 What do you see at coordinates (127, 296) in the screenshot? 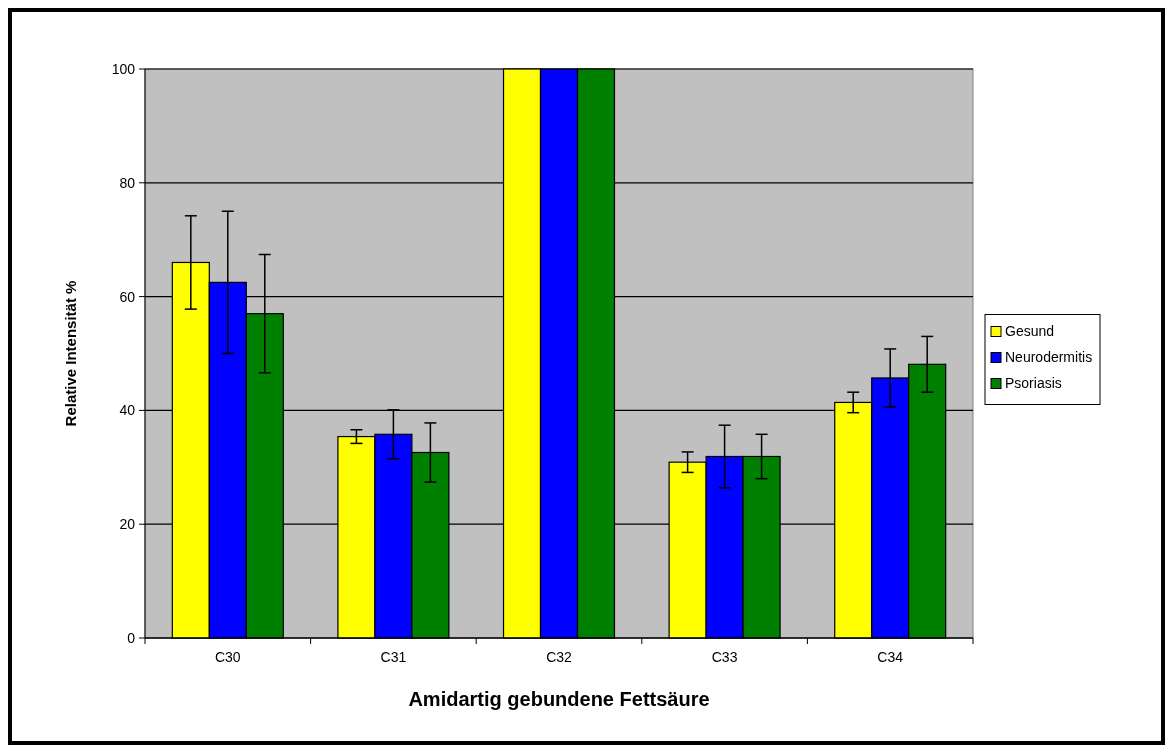
I see `y-tick-label: 60` at bounding box center [127, 296].